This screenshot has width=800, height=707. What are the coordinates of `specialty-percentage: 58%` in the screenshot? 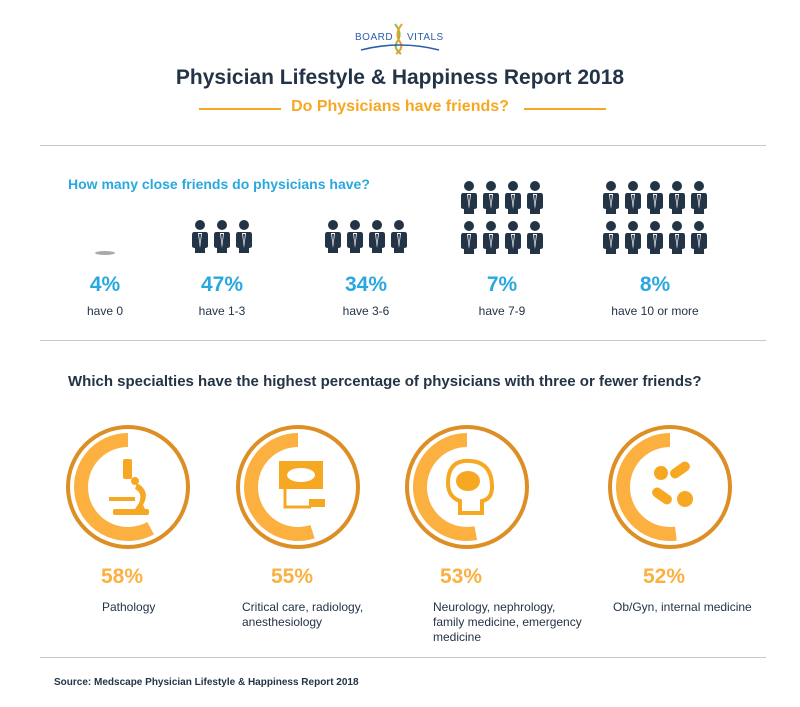 It's located at (122, 576).